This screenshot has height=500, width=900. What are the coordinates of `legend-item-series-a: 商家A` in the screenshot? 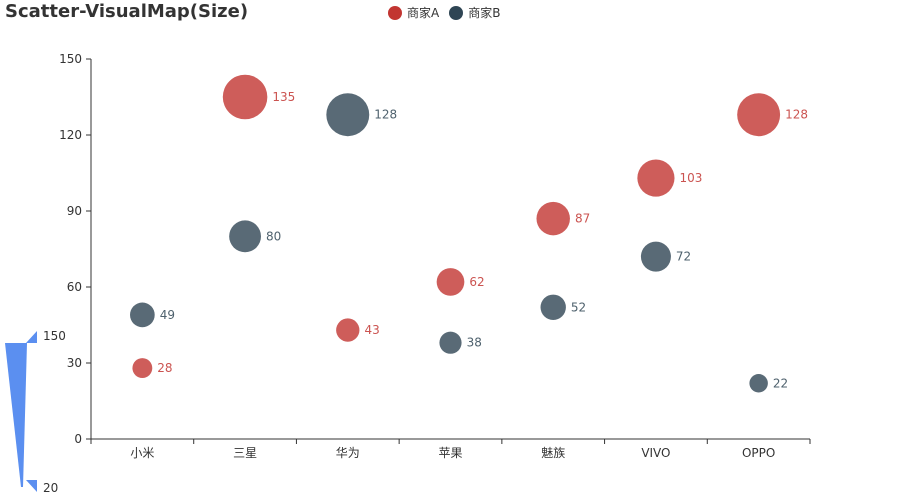 It's located at (413, 12).